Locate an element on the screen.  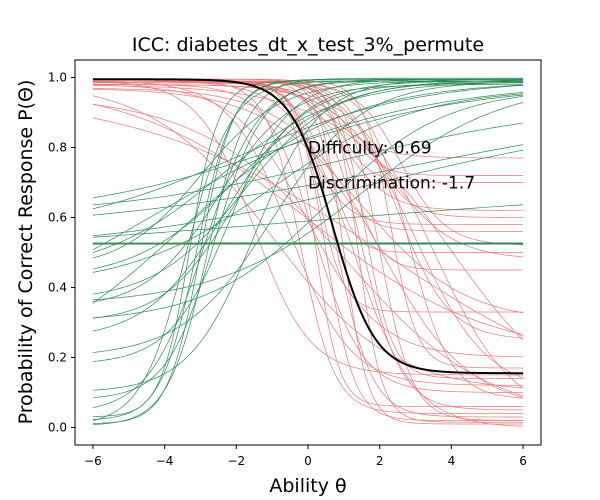
x-tick-label: −6 is located at coordinates (93, 461).